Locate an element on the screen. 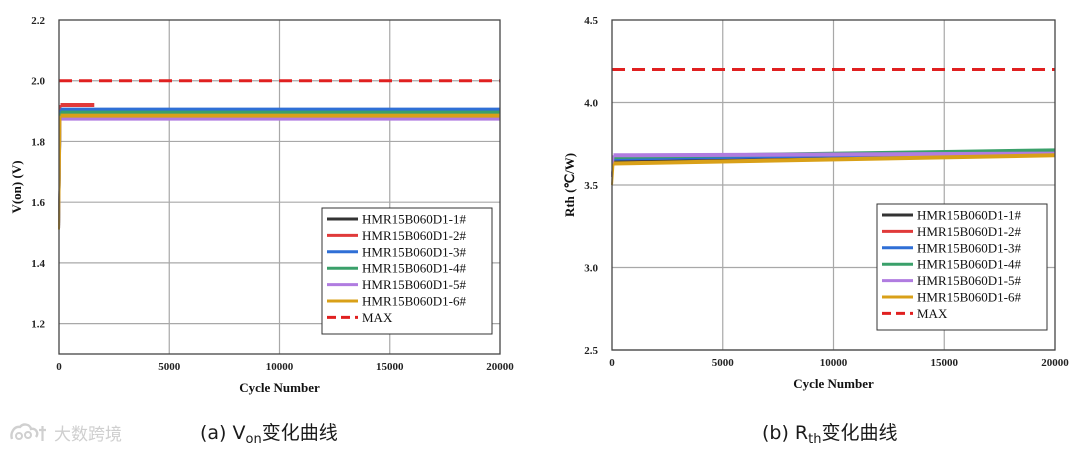  chart-b-ytick-label: 3.0 is located at coordinates (591, 269).